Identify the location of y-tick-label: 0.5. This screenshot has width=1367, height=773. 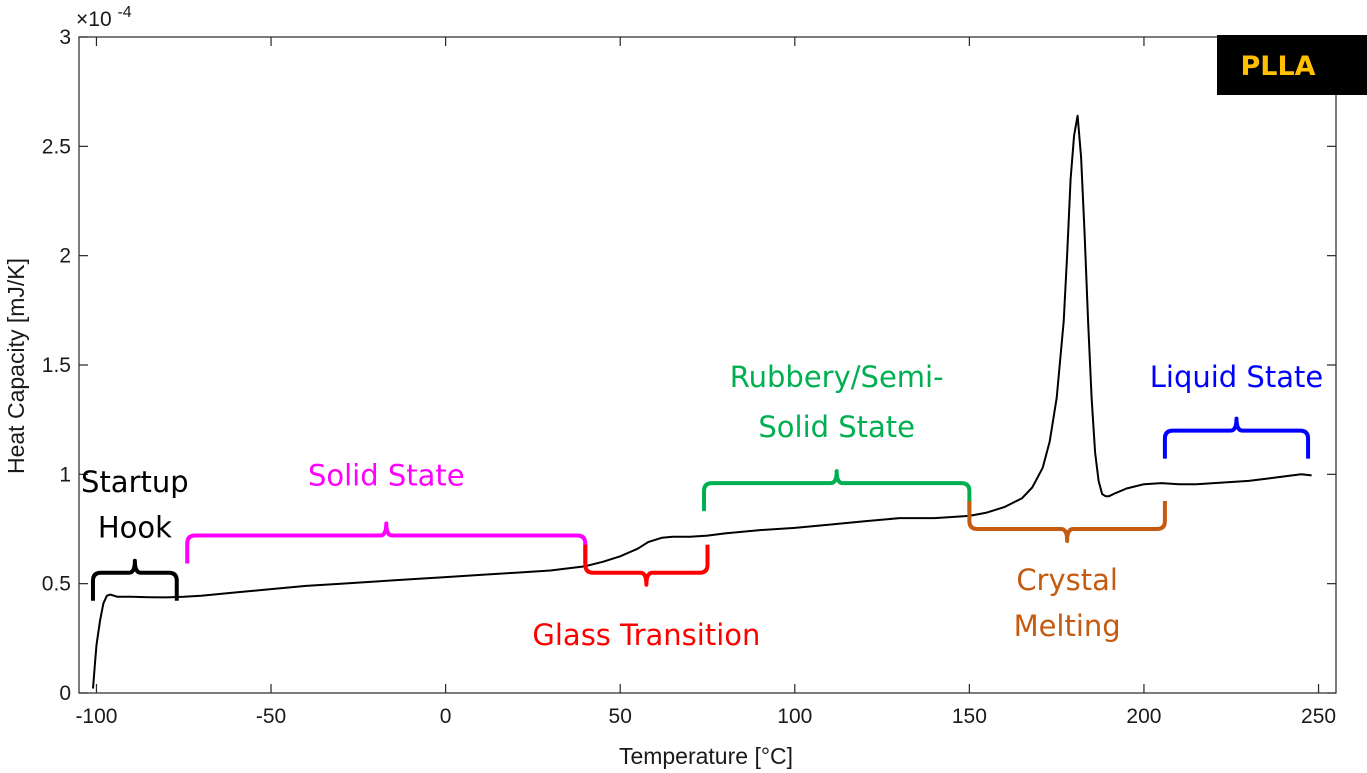
(56, 584).